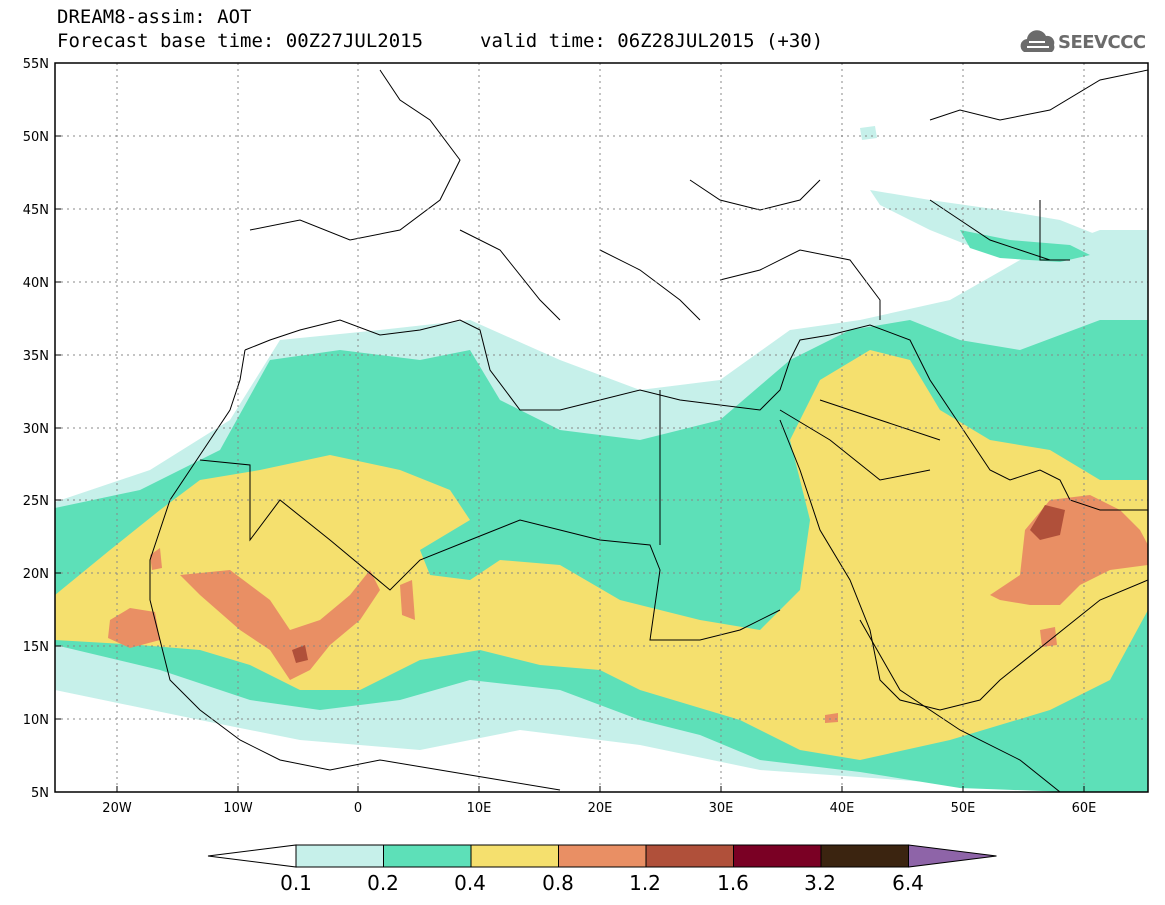 The image size is (1165, 905). What do you see at coordinates (558, 883) in the screenshot?
I see `colorbar-label: 0.8` at bounding box center [558, 883].